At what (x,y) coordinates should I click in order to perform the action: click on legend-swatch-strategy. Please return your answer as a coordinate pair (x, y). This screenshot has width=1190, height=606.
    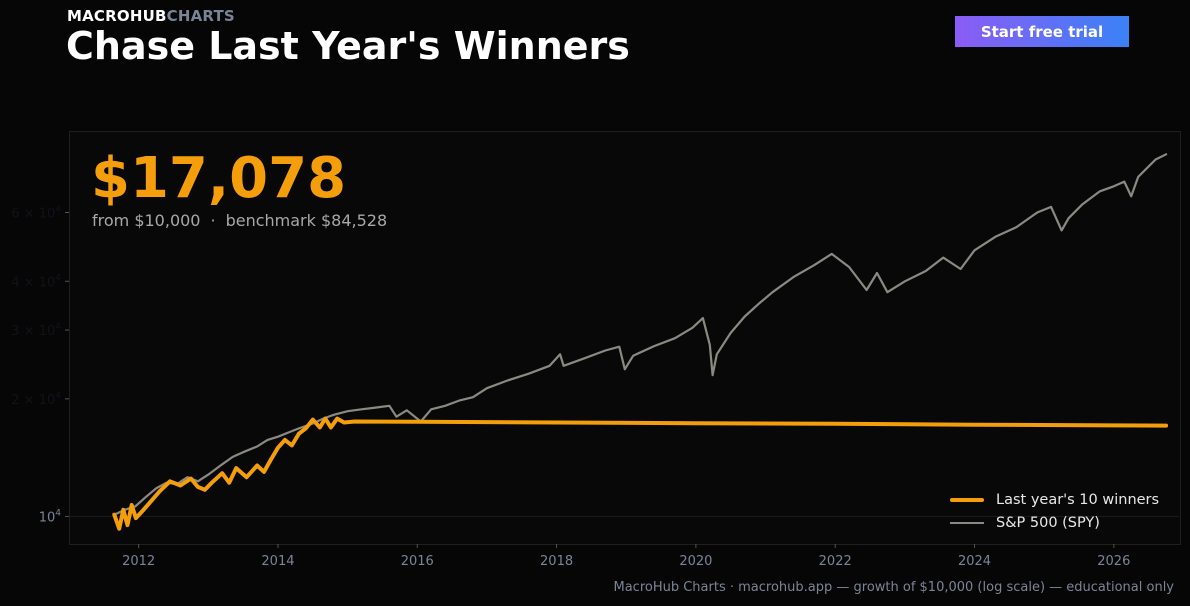
    Looking at the image, I should click on (967, 499).